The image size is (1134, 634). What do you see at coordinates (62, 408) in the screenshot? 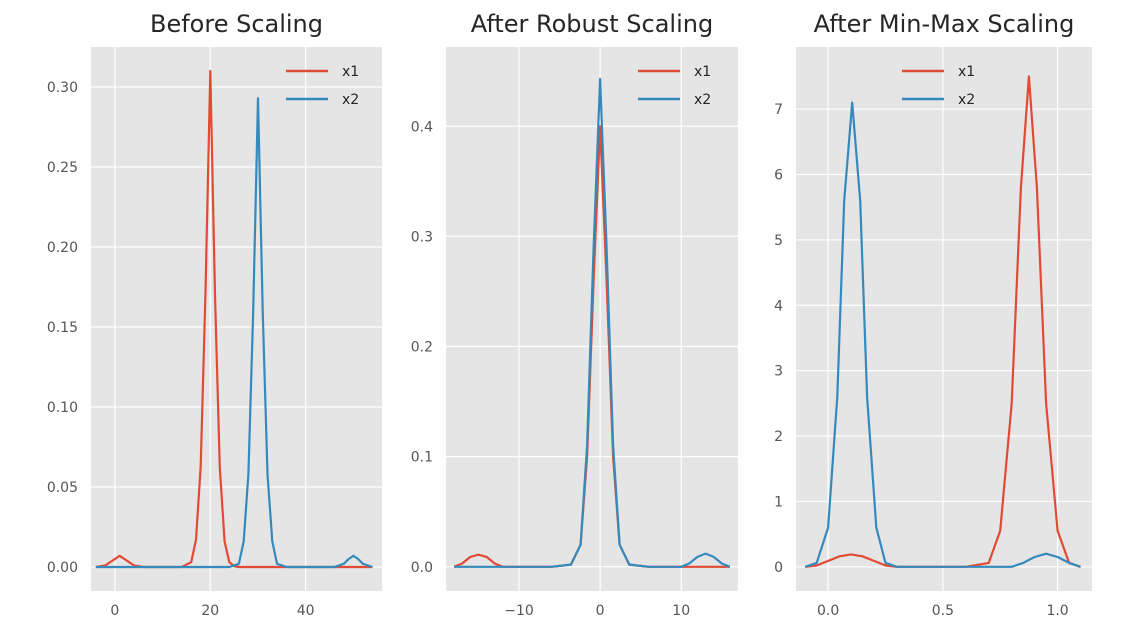
I see `y-tick-label: 0.10` at bounding box center [62, 408].